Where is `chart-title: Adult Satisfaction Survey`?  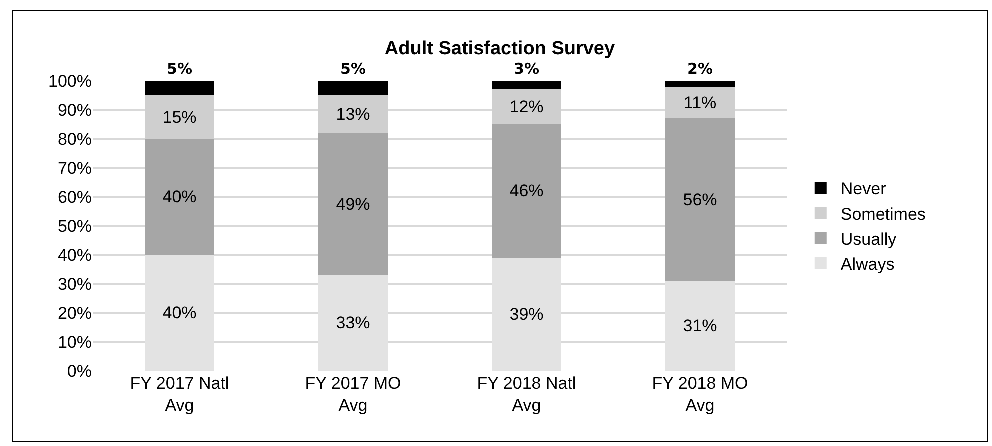 chart-title: Adult Satisfaction Survey is located at coordinates (500, 49).